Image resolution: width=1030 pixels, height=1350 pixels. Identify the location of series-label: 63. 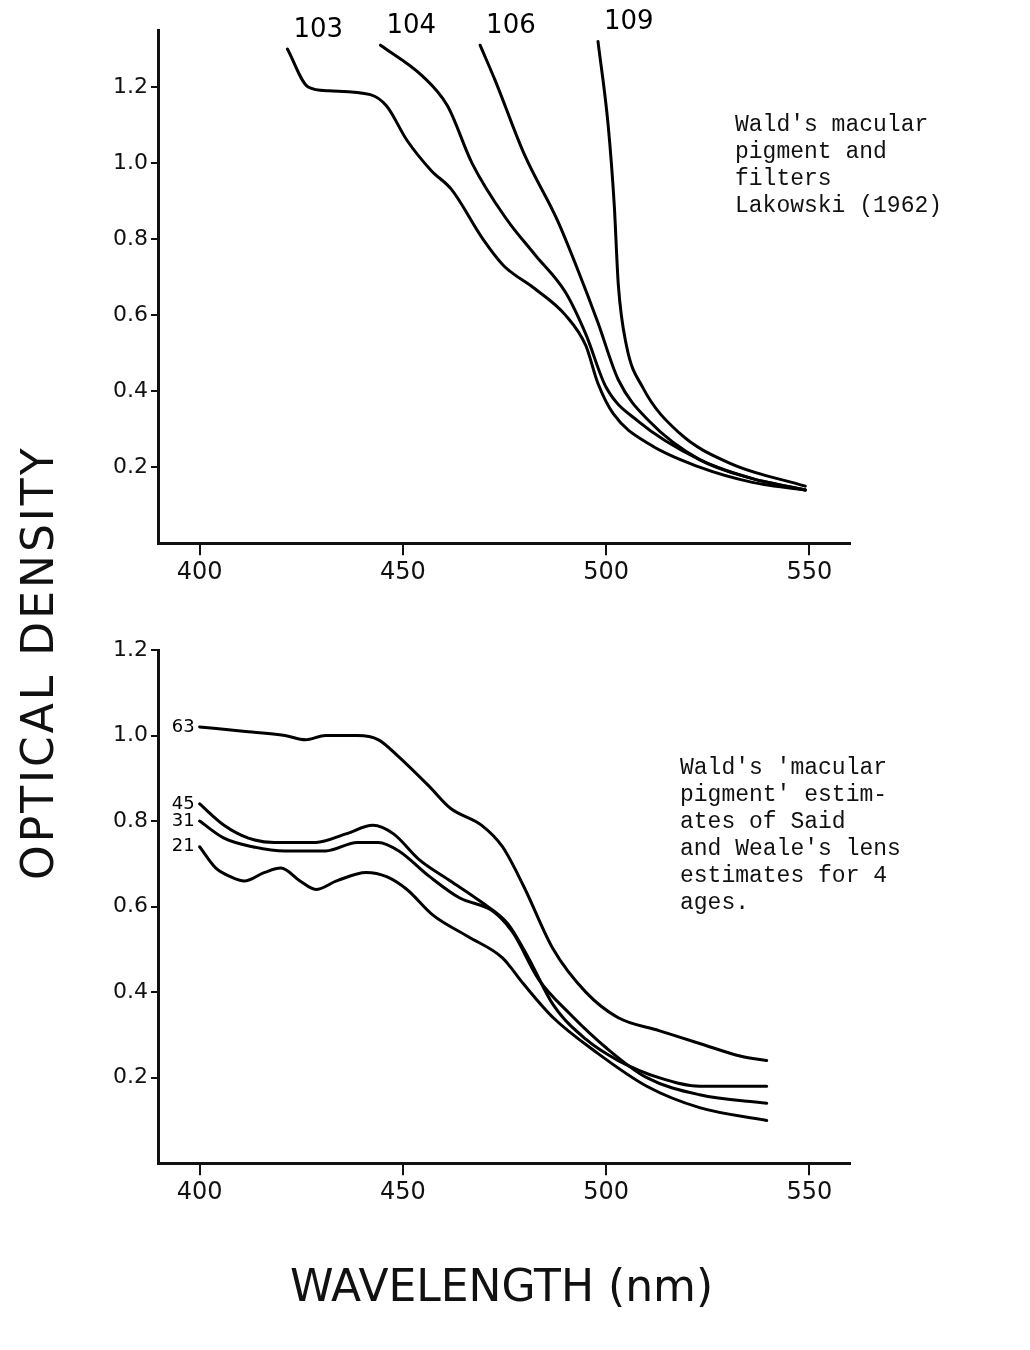
(183, 725).